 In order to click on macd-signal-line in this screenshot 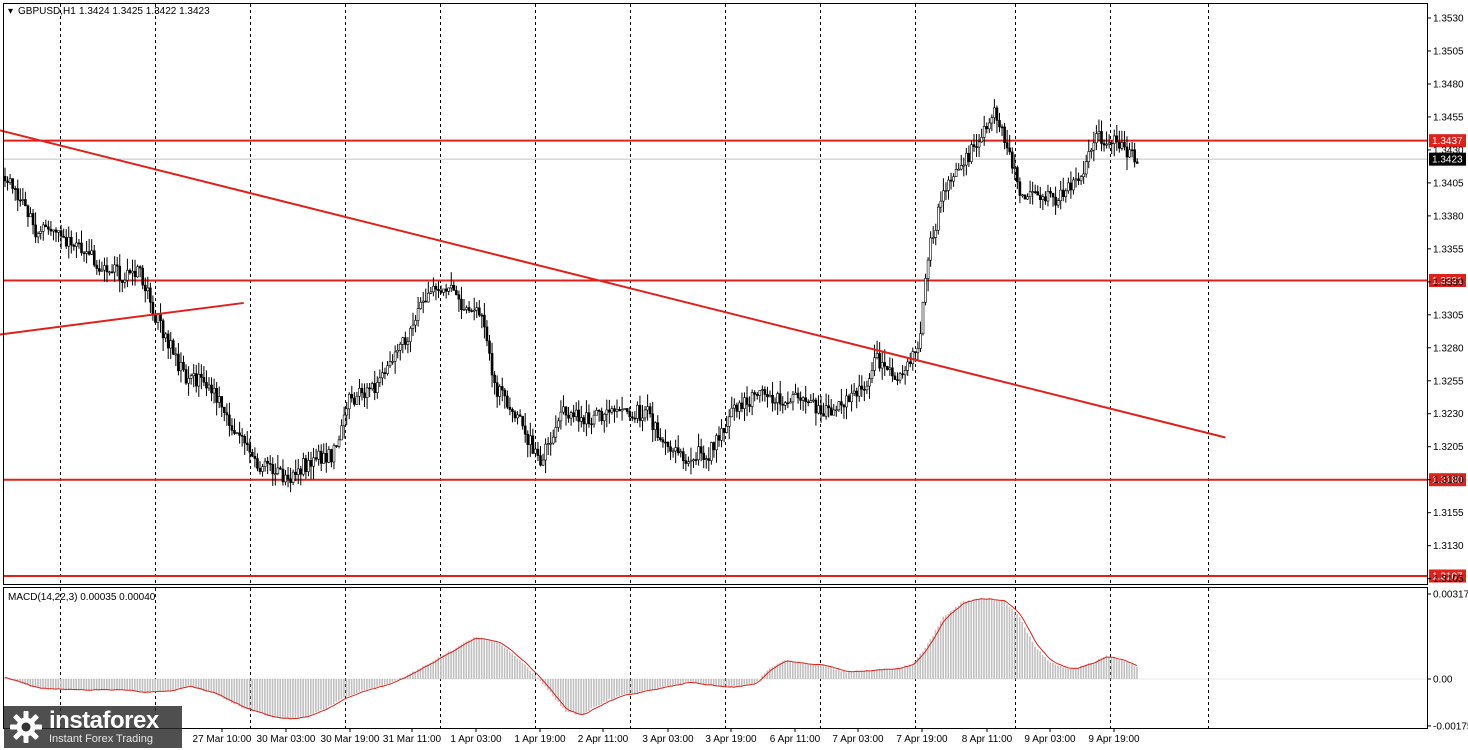, I will do `click(571, 659)`.